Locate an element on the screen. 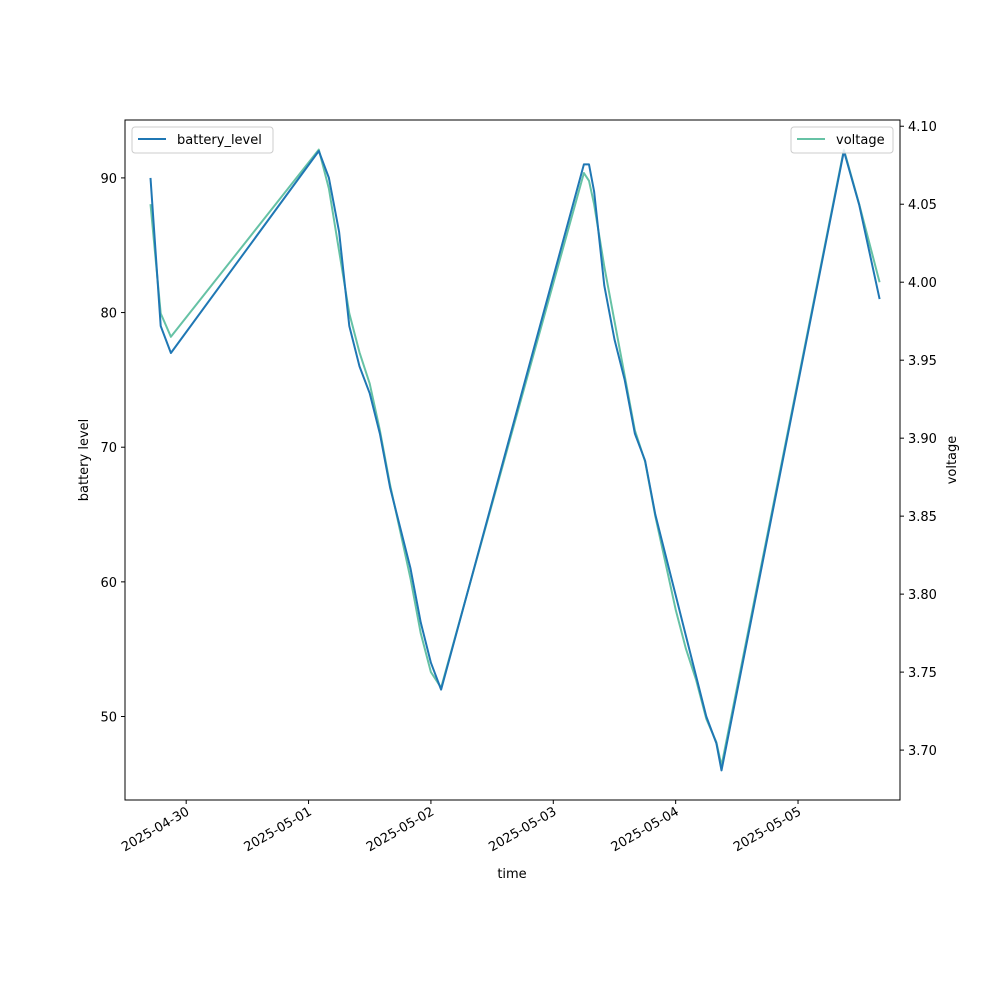 This screenshot has height=1000, width=1000. y-left-tick-label: 80 is located at coordinates (108, 314).